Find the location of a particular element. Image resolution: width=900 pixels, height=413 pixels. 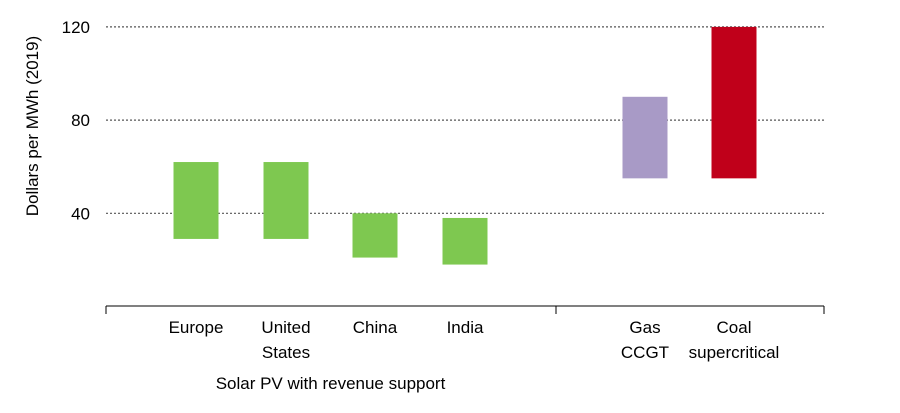

category-label: Gas is located at coordinates (644, 327).